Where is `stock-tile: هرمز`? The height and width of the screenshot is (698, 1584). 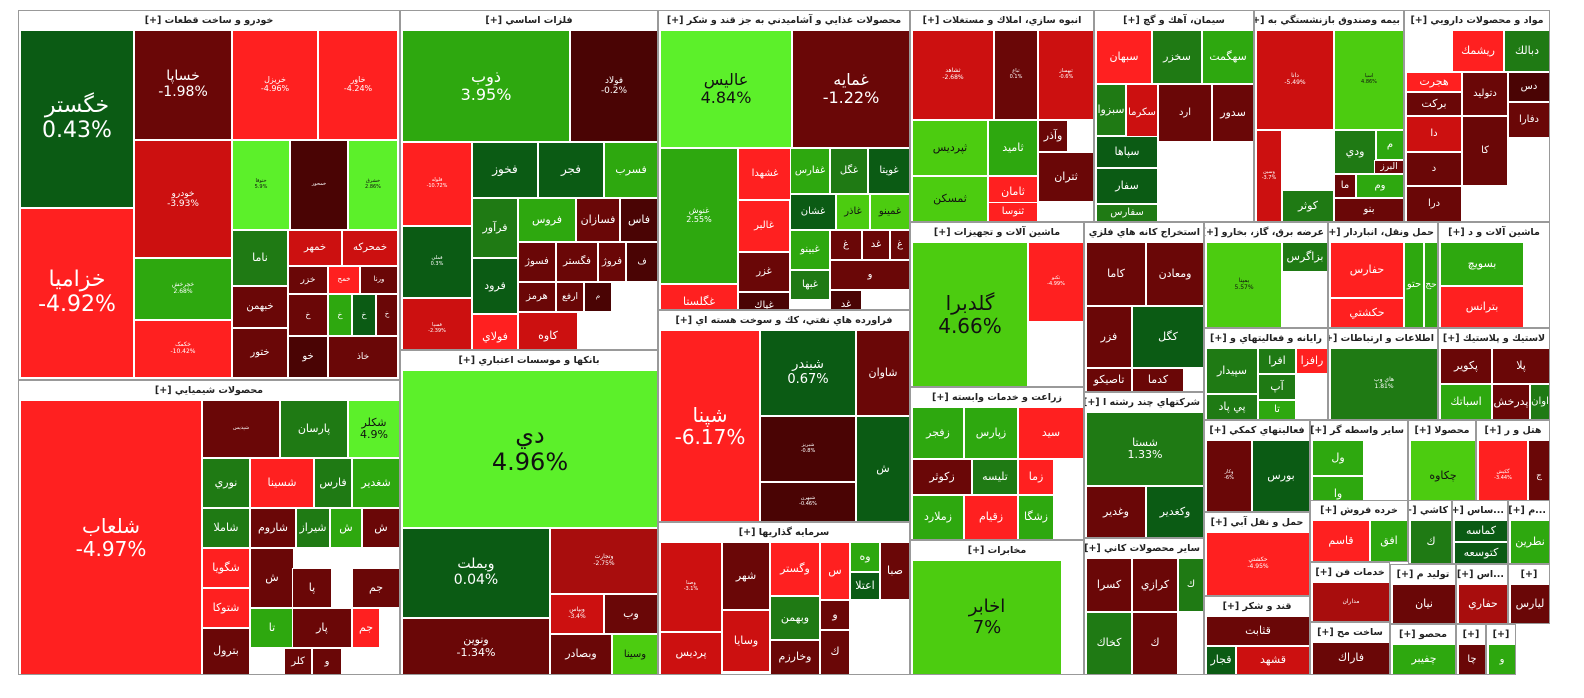 stock-tile: هرمز is located at coordinates (537, 297).